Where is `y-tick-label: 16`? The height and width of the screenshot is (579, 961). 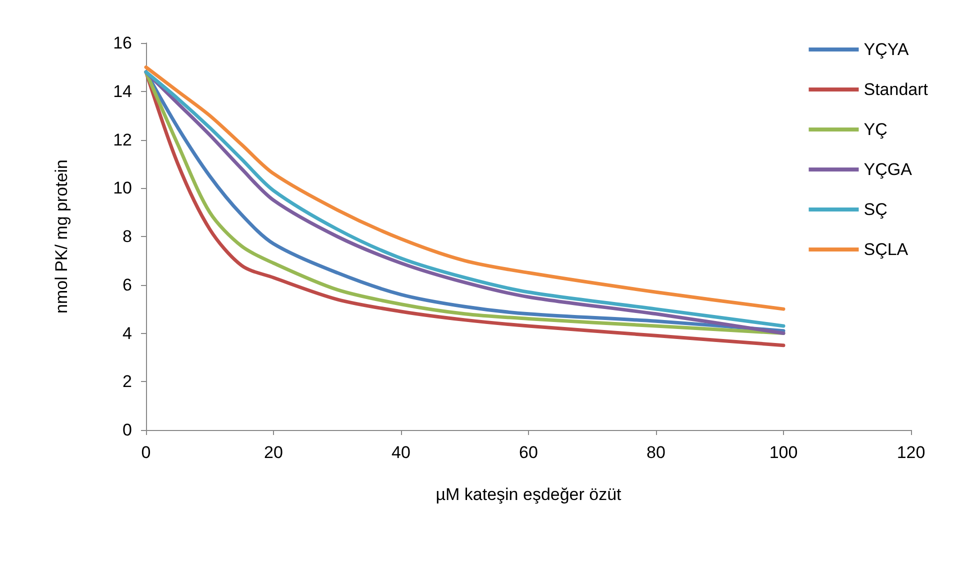 y-tick-label: 16 is located at coordinates (122, 43).